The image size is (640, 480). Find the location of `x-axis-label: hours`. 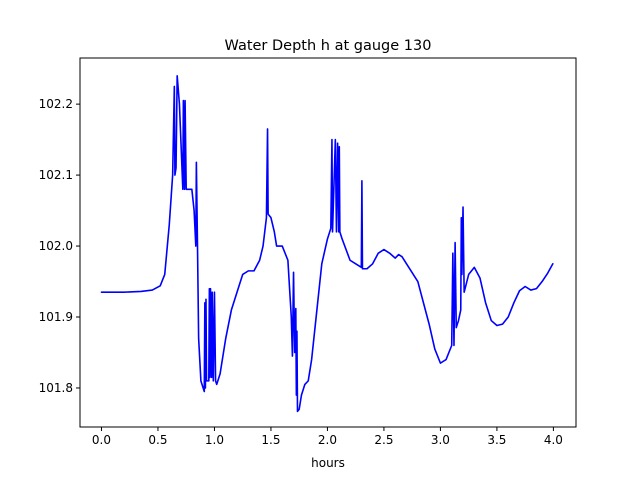

x-axis-label: hours is located at coordinates (328, 463).